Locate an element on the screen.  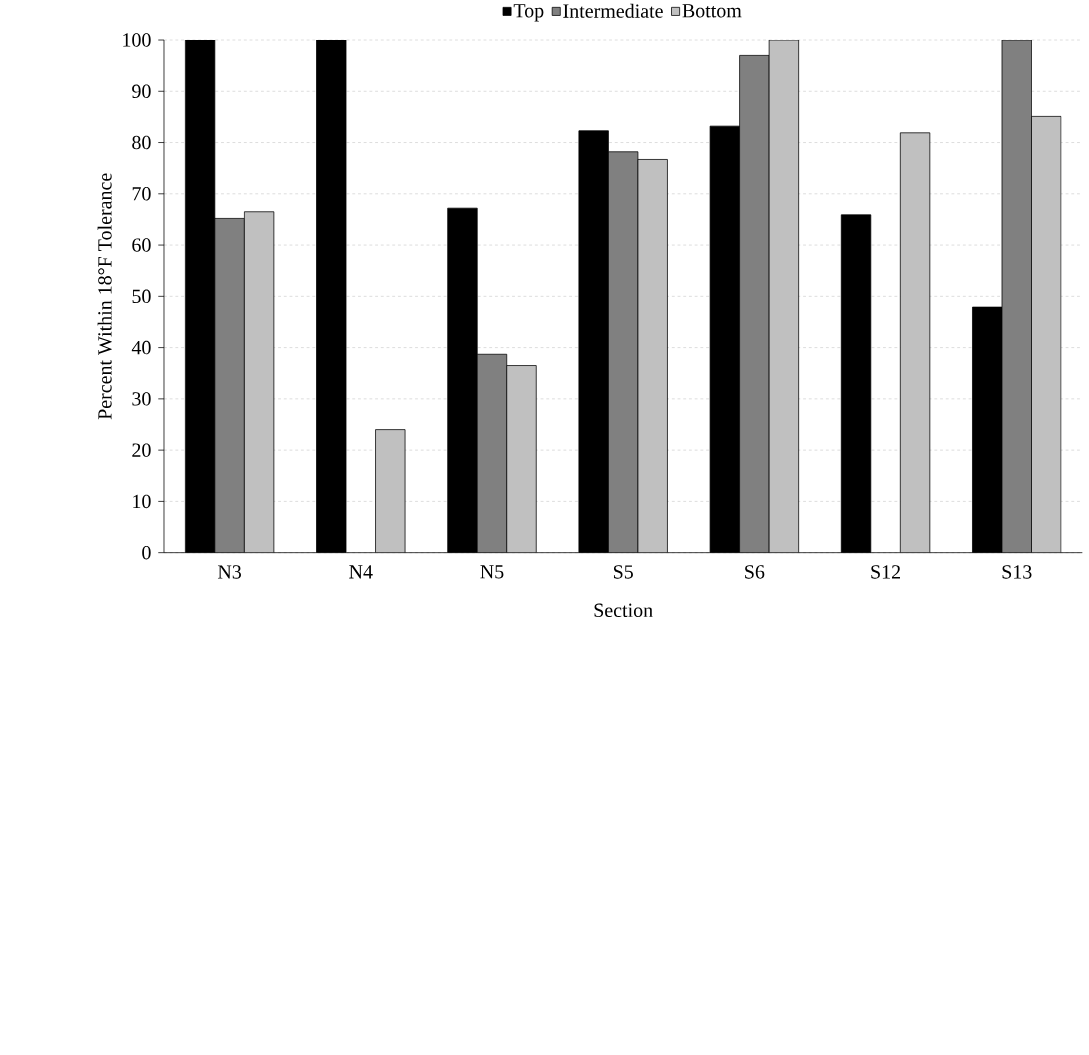
legend-label: Top is located at coordinates (528, 13).